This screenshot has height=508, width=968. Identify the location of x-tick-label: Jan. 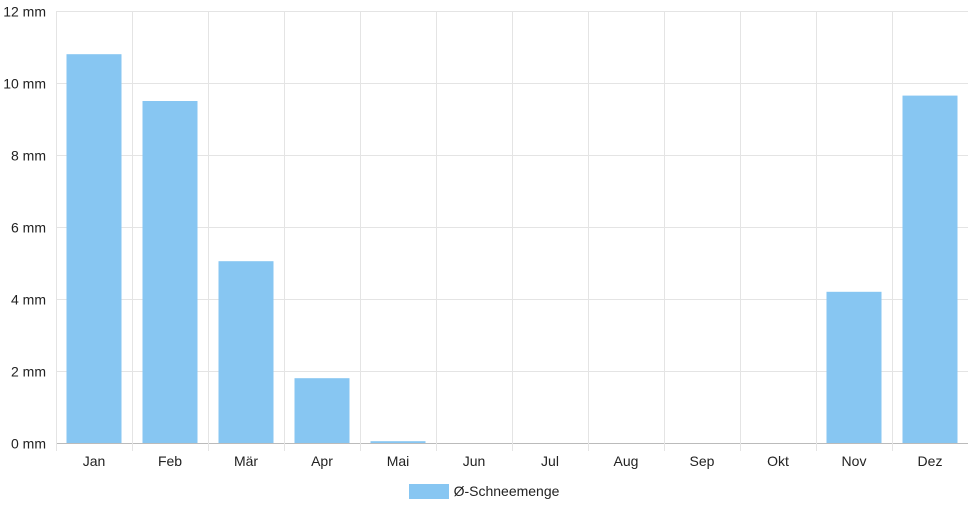
(94, 461).